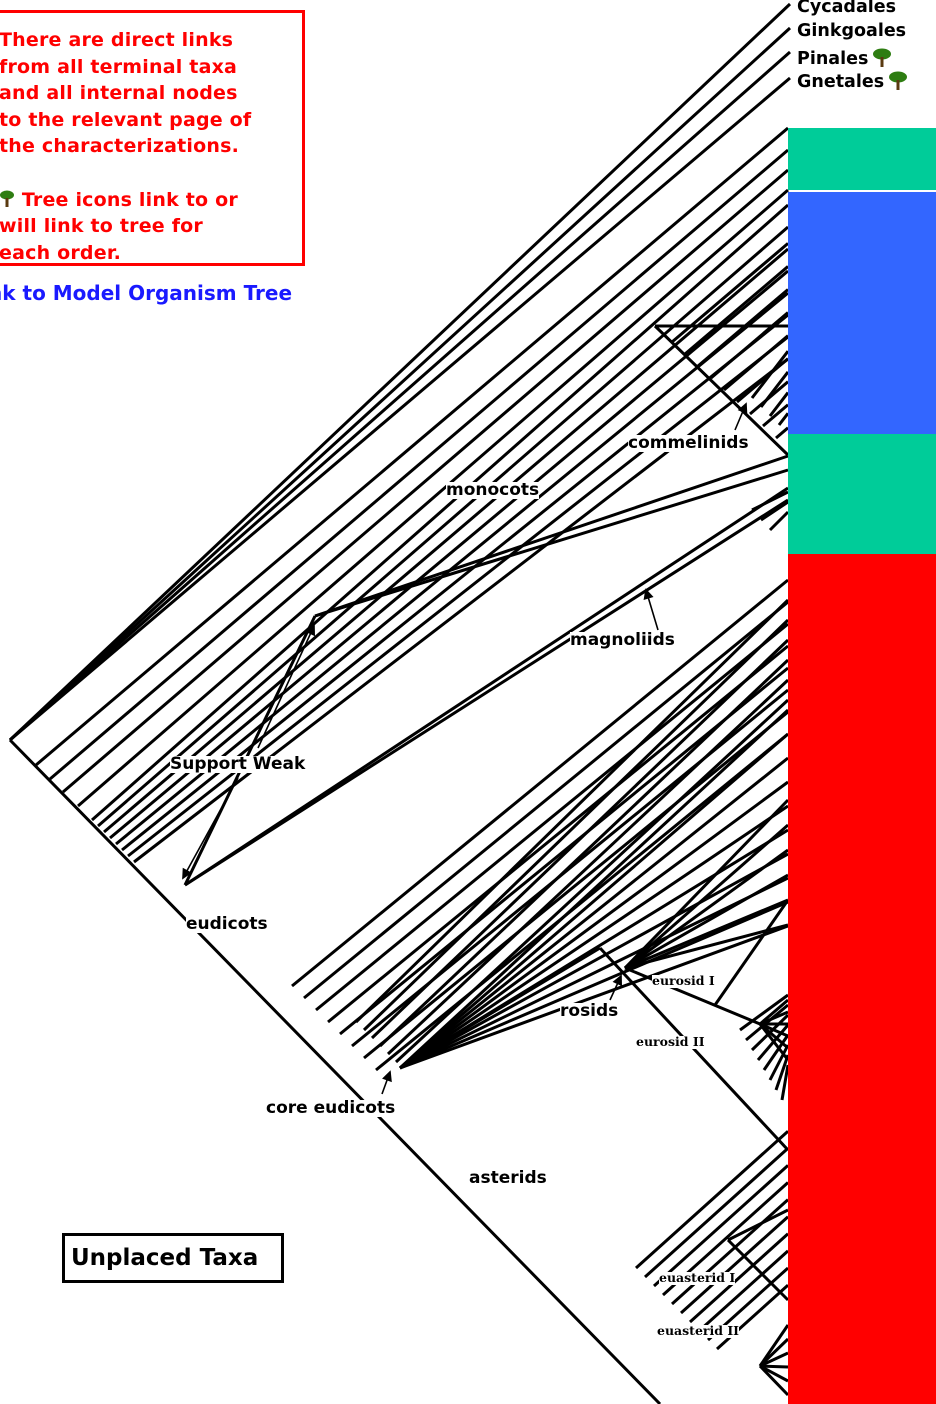 The image size is (936, 1404). I want to click on node-label-asterids: asterids, so click(508, 1178).